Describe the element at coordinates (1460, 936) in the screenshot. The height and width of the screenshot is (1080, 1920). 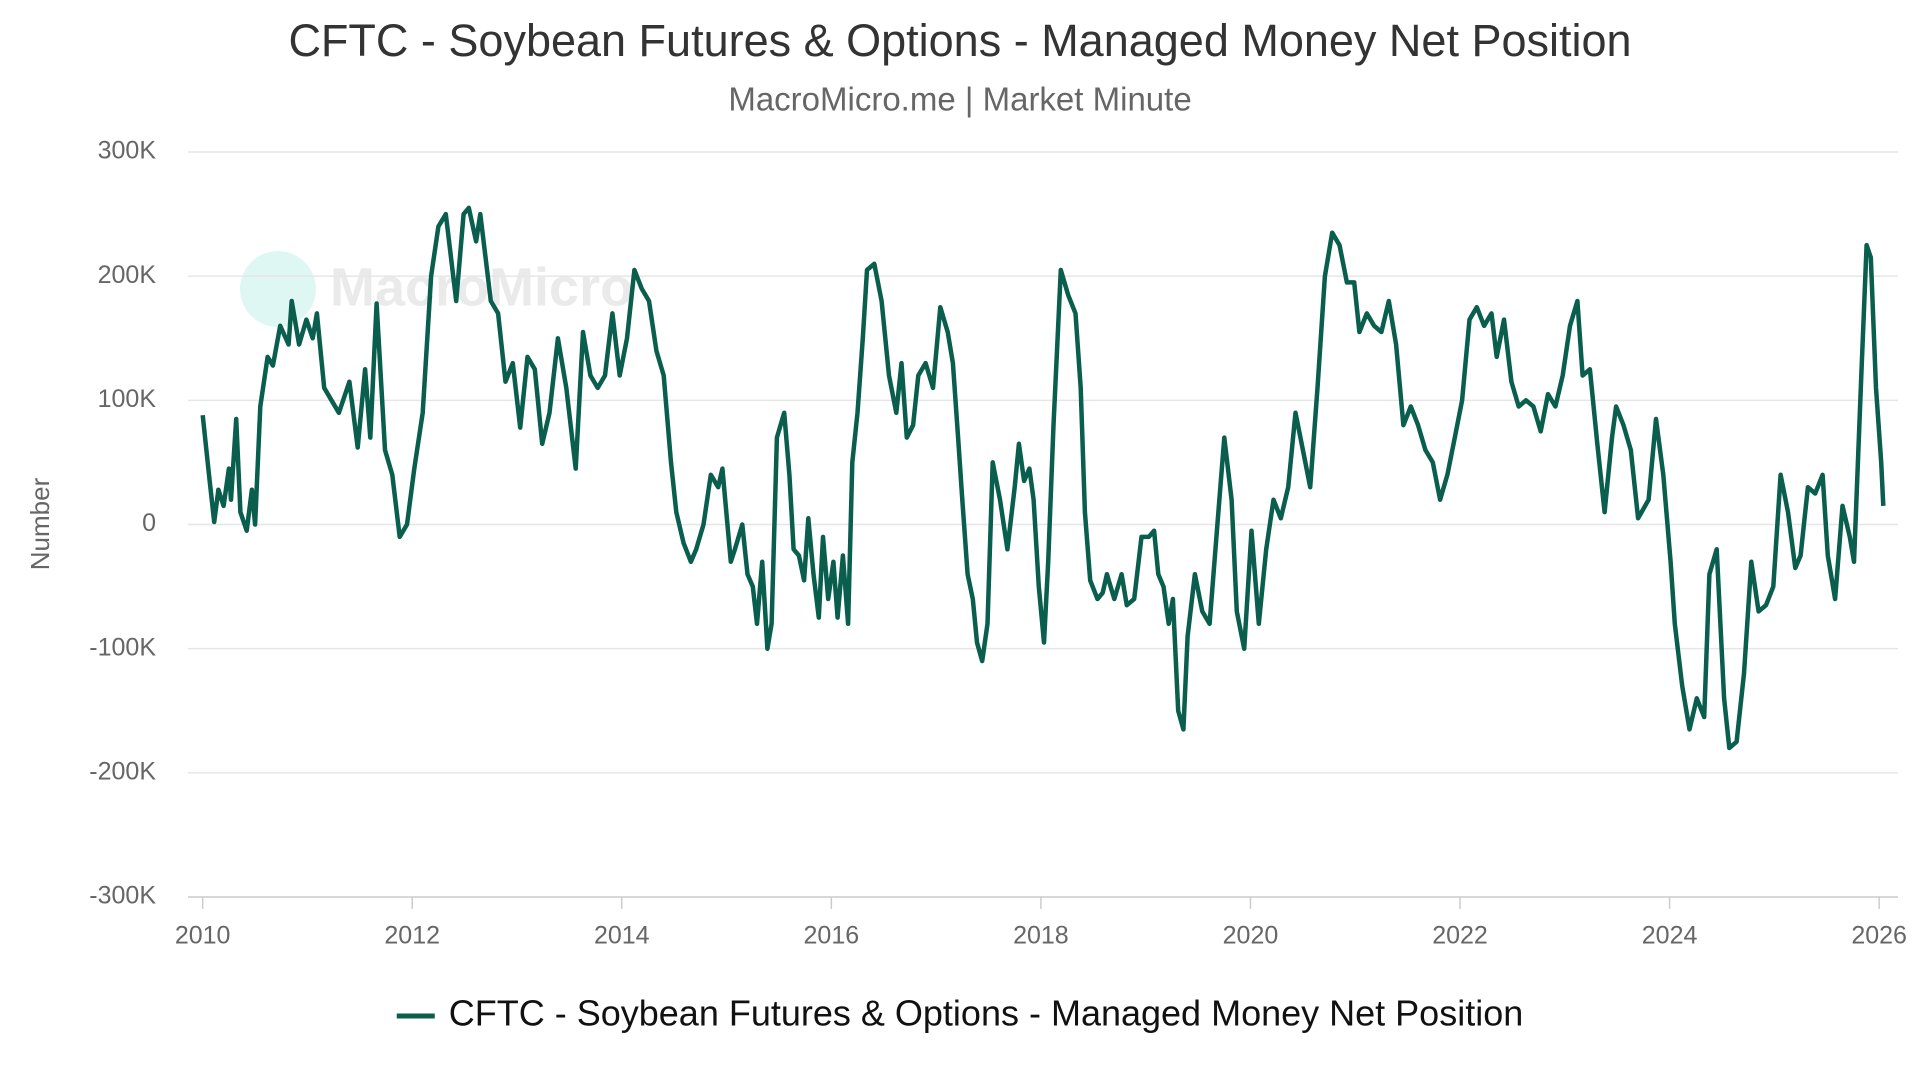
I see `x-tick-label: 2022` at that location.